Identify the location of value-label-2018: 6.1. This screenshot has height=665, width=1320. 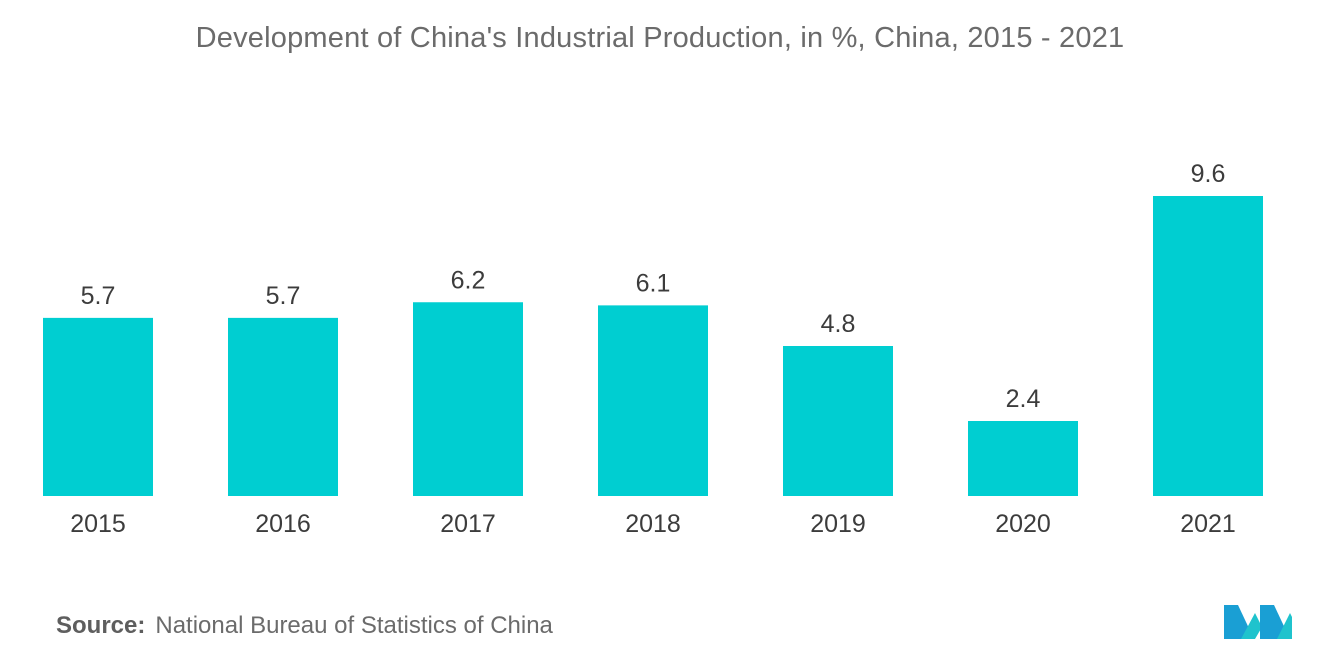
(653, 283).